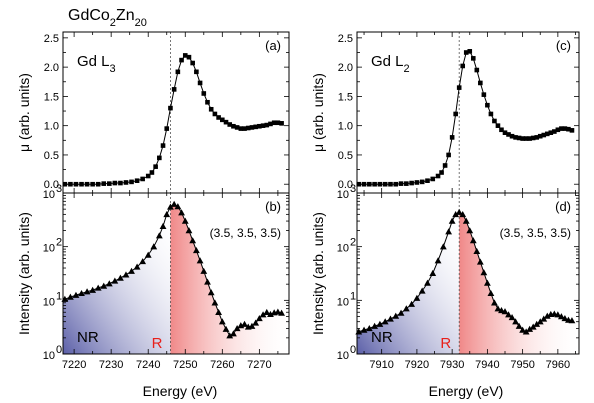 The image size is (594, 403). I want to click on panel-letter: (d), so click(563, 206).